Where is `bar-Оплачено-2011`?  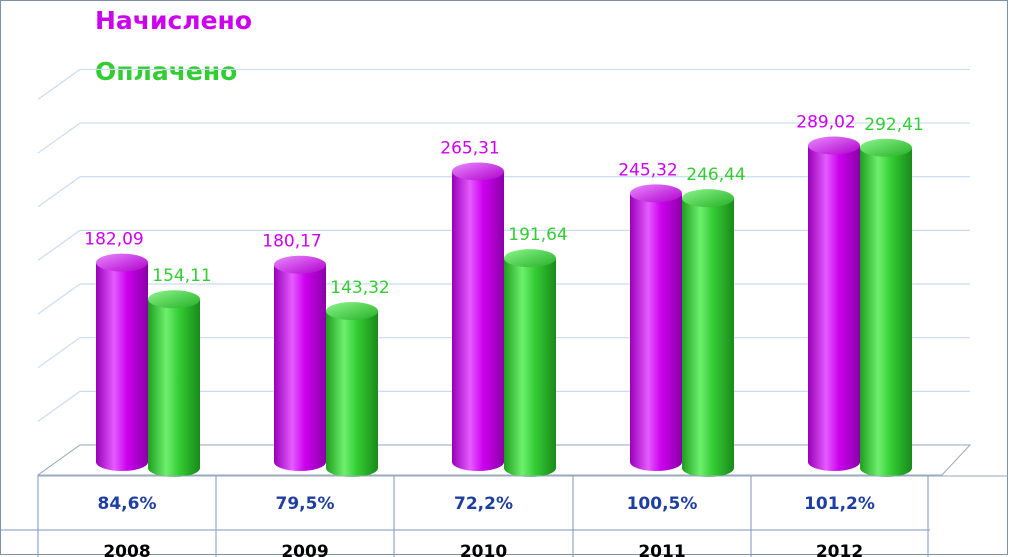
bar-Оплачено-2011 is located at coordinates (708, 333).